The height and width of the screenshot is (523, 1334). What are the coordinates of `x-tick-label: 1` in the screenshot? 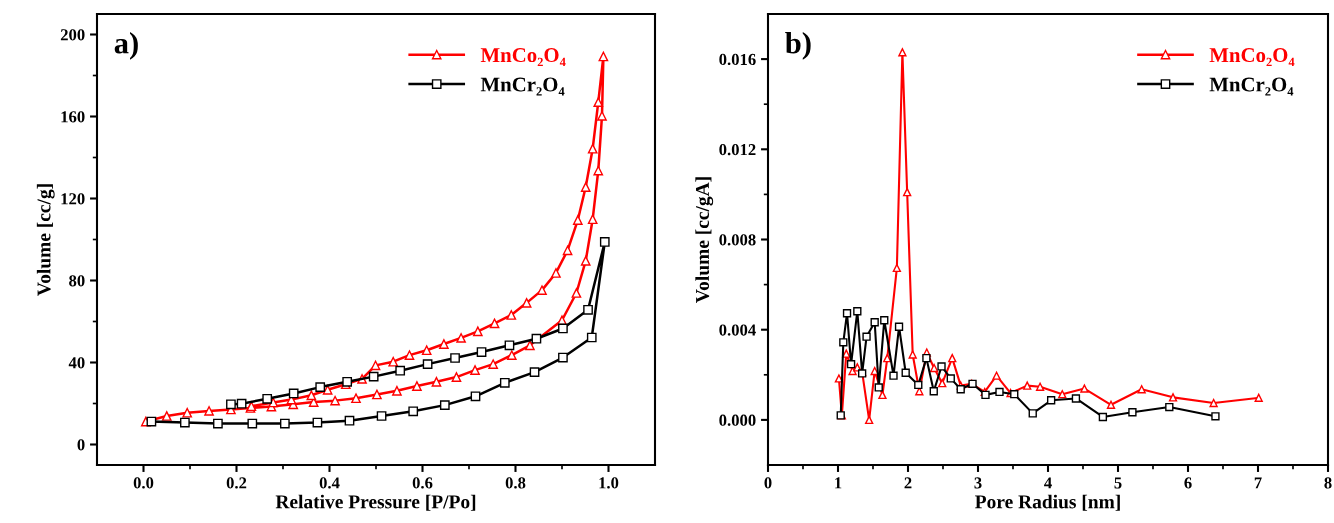 It's located at (838, 483).